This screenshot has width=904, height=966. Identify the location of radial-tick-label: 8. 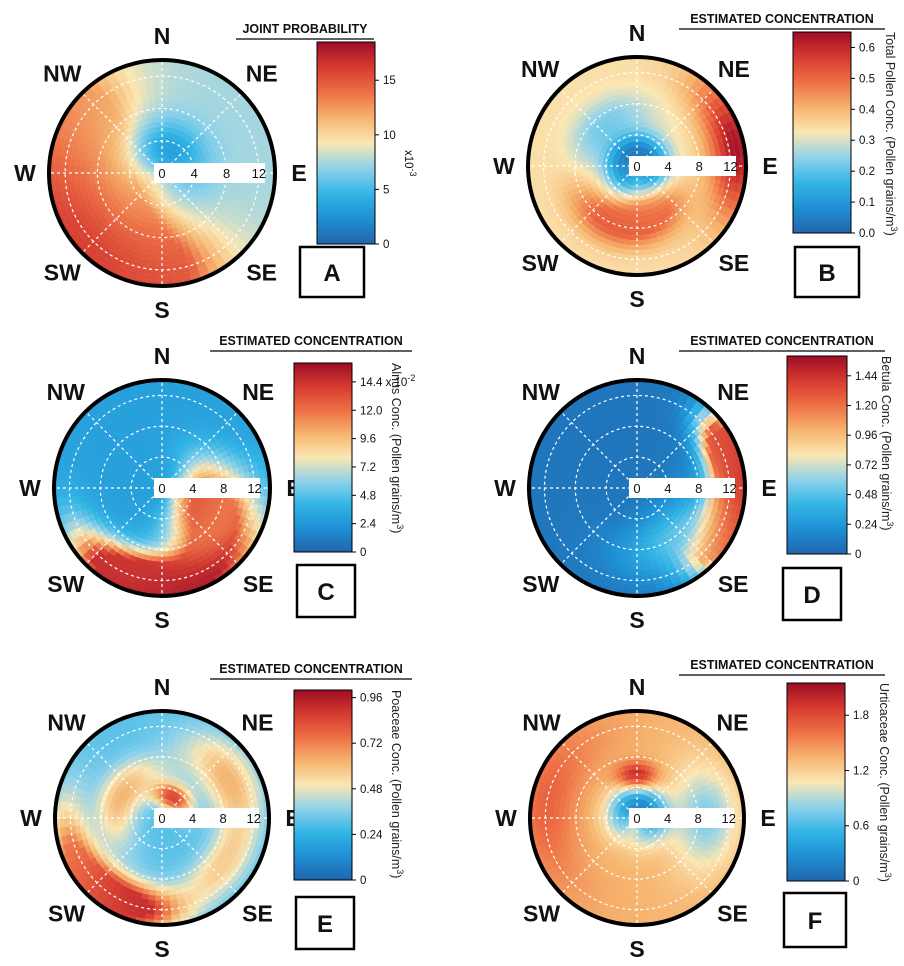
(226, 173).